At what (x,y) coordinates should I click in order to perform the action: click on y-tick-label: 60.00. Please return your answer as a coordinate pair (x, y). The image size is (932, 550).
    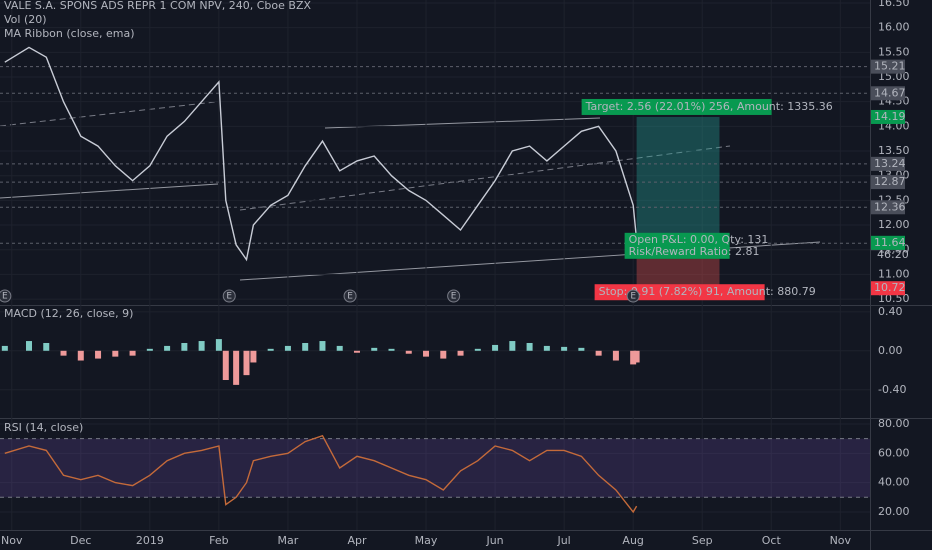
    Looking at the image, I should click on (894, 452).